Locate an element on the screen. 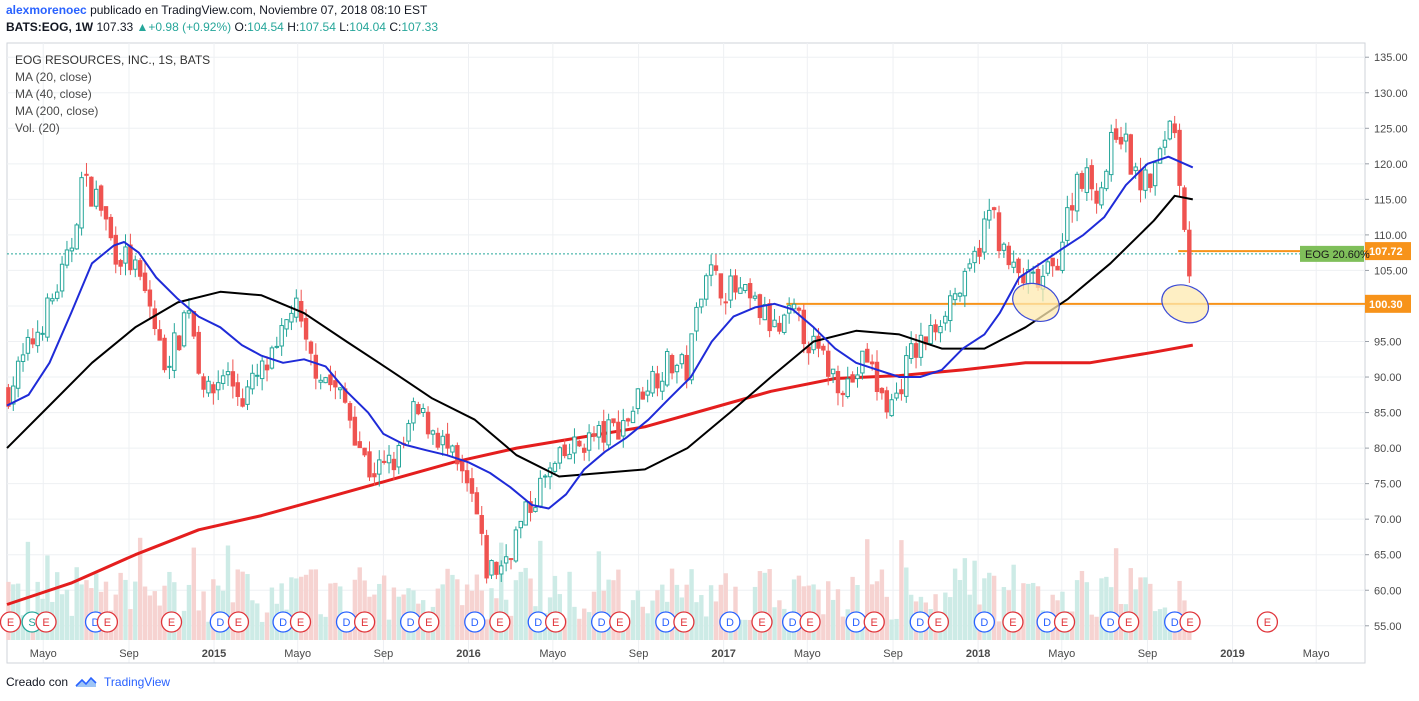 This screenshot has height=701, width=1419. y-tick-label: 55.00 is located at coordinates (1388, 627).